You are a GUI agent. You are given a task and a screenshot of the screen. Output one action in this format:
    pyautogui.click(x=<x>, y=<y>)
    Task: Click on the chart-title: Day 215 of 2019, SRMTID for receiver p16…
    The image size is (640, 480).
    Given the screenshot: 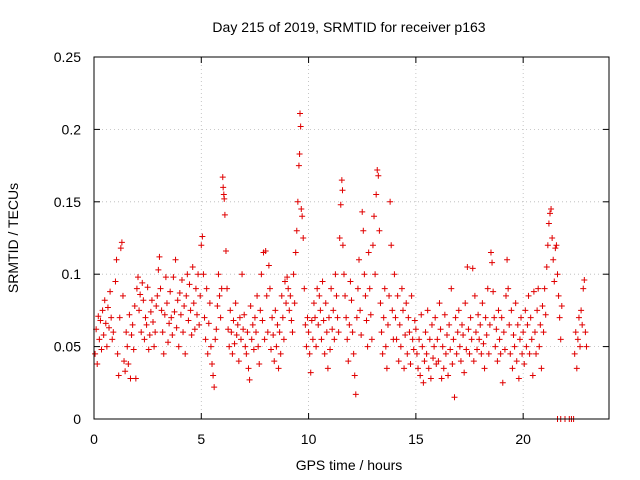 What is the action you would take?
    pyautogui.click(x=348, y=27)
    